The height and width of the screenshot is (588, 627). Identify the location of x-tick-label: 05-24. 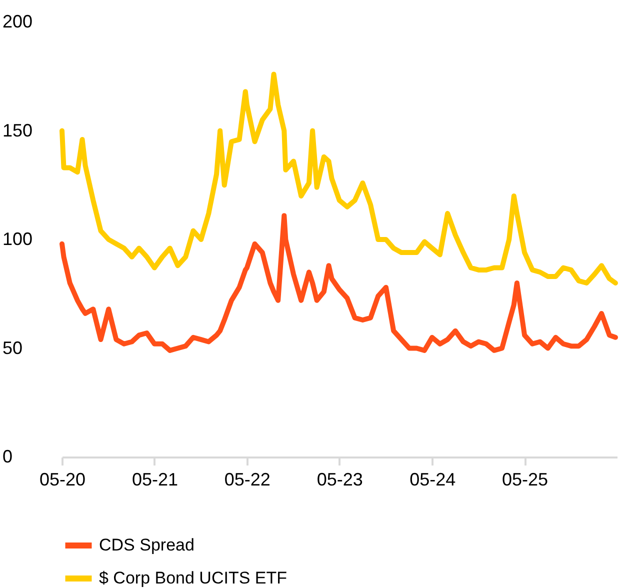
(433, 480).